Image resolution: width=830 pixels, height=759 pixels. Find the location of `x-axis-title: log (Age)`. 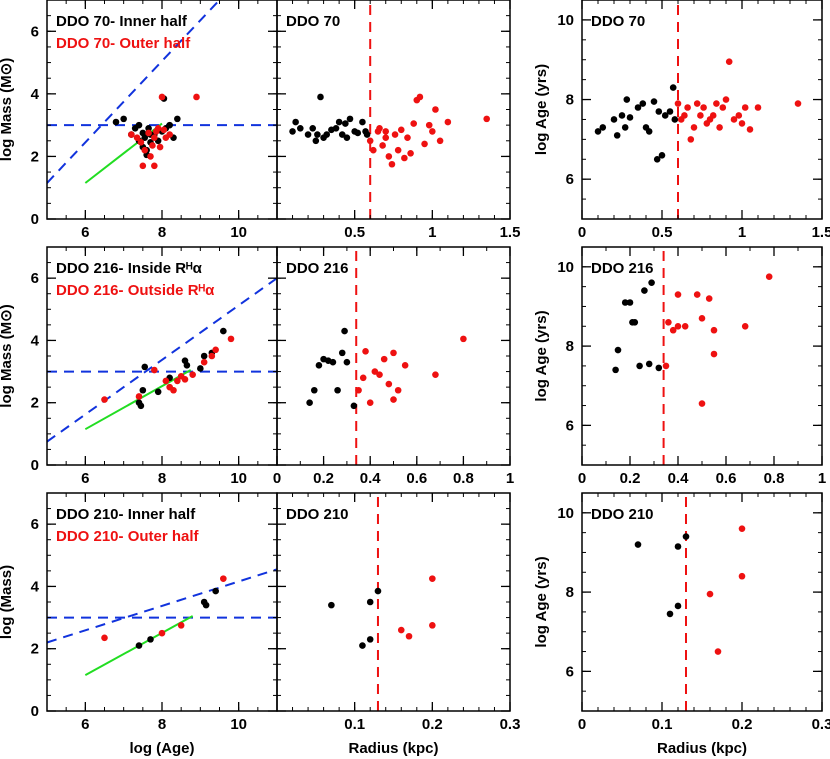

x-axis-title: log (Age) is located at coordinates (162, 748).